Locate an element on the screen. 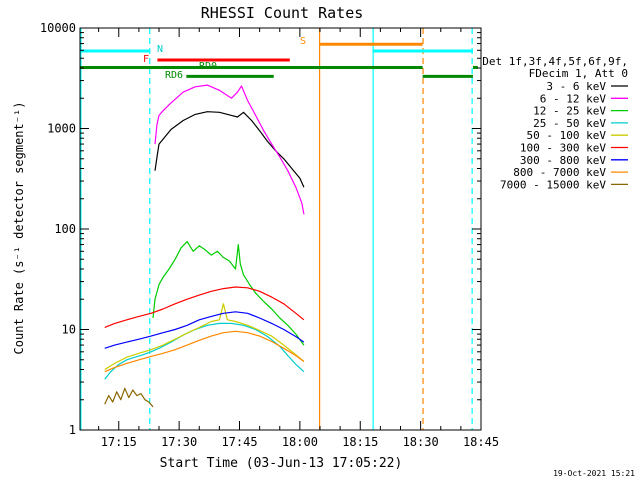 The image size is (640, 480). series-line-12-25-kev is located at coordinates (228, 293).